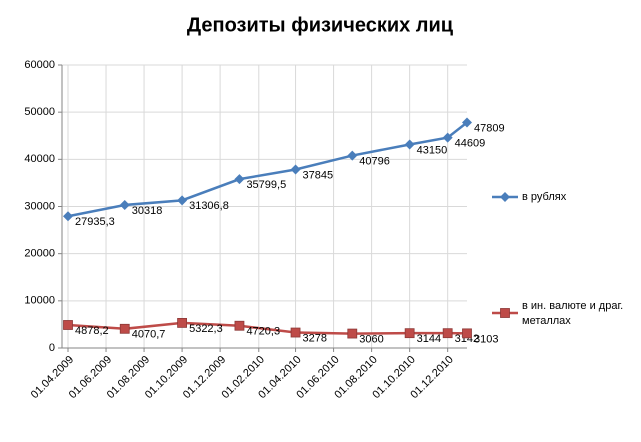  I want to click on y-tick-label: 50000, so click(39, 112).